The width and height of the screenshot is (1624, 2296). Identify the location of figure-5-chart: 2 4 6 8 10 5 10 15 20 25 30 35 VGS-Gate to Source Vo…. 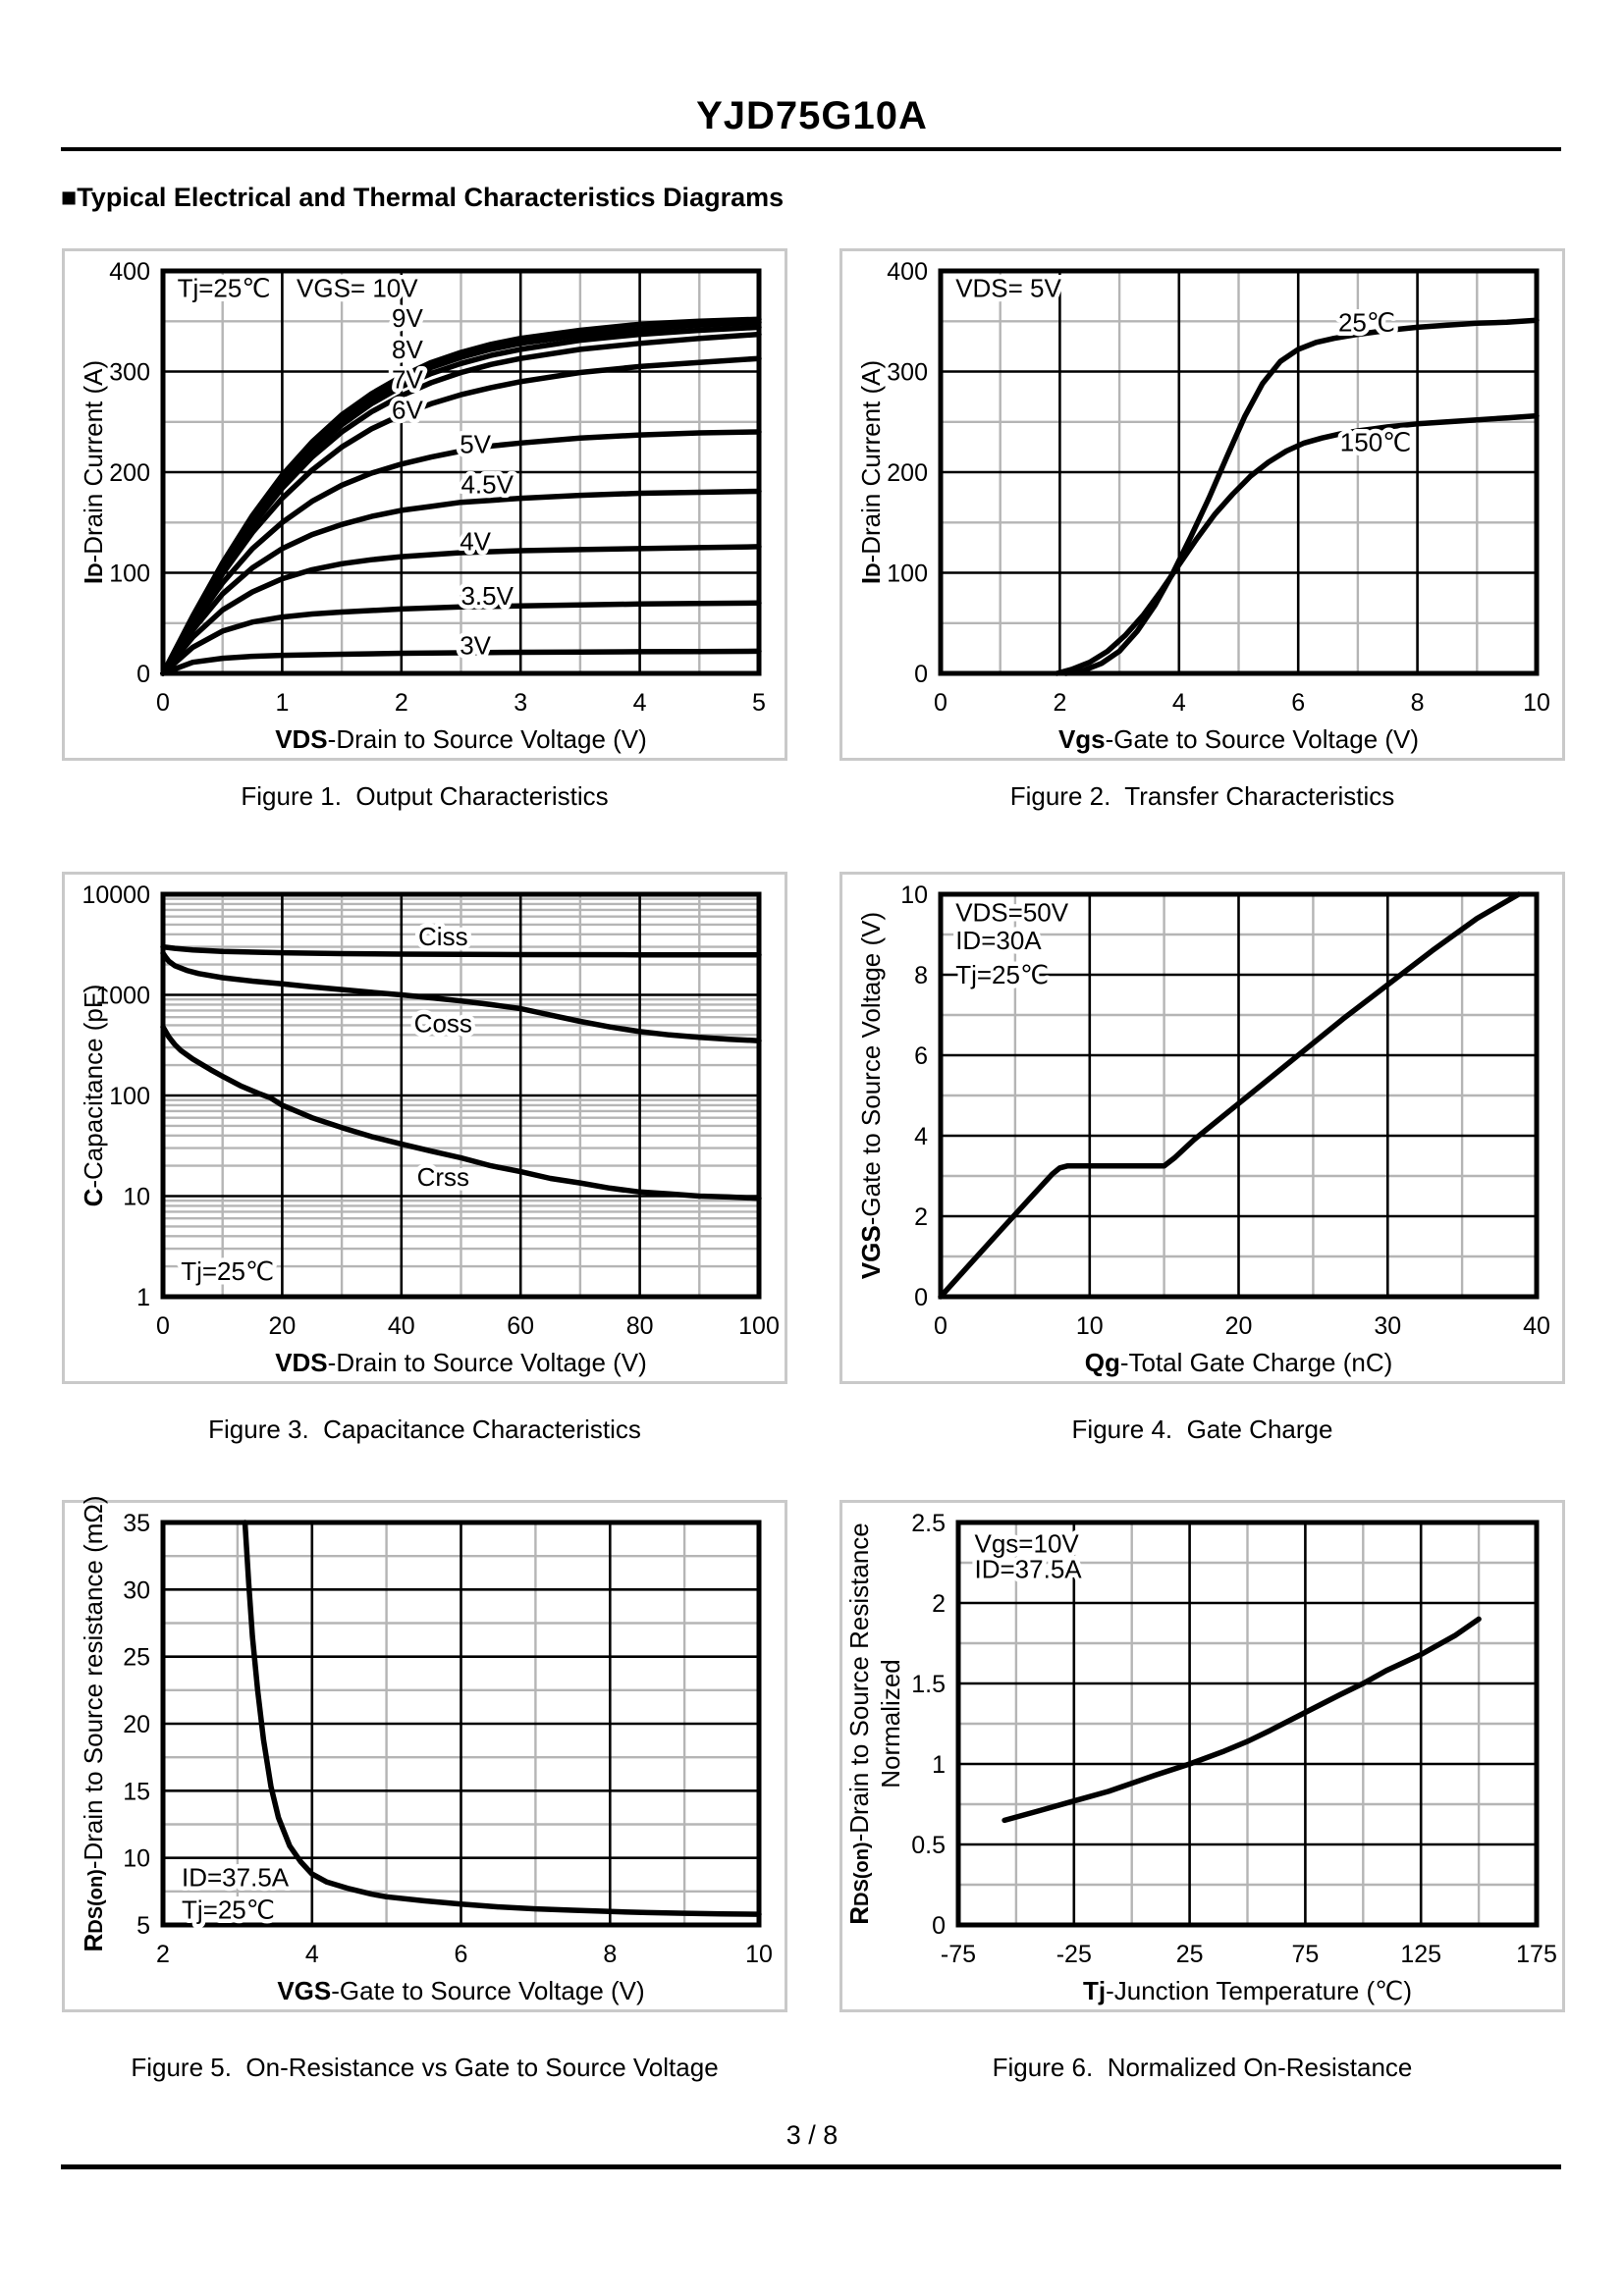
(425, 1752).